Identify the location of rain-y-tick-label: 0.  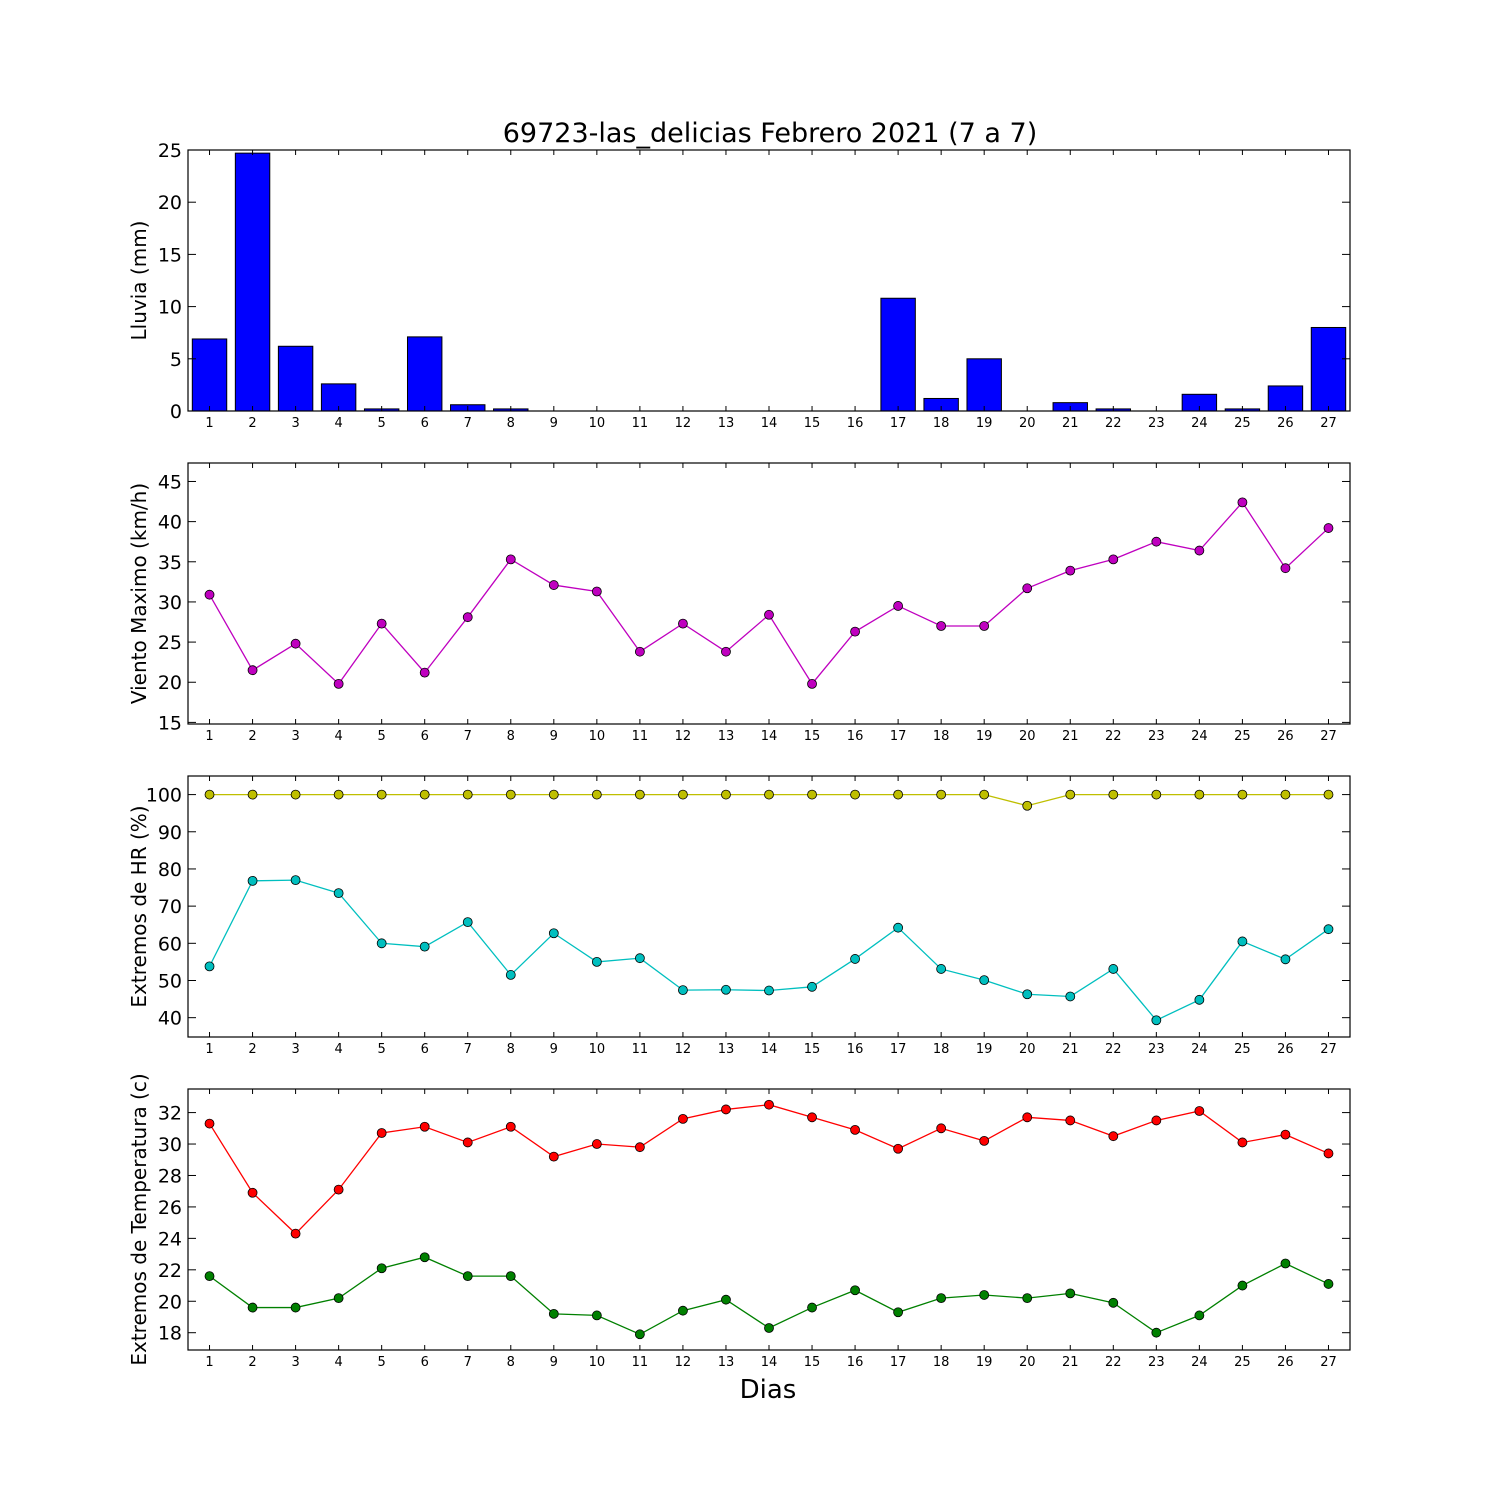
(176, 412).